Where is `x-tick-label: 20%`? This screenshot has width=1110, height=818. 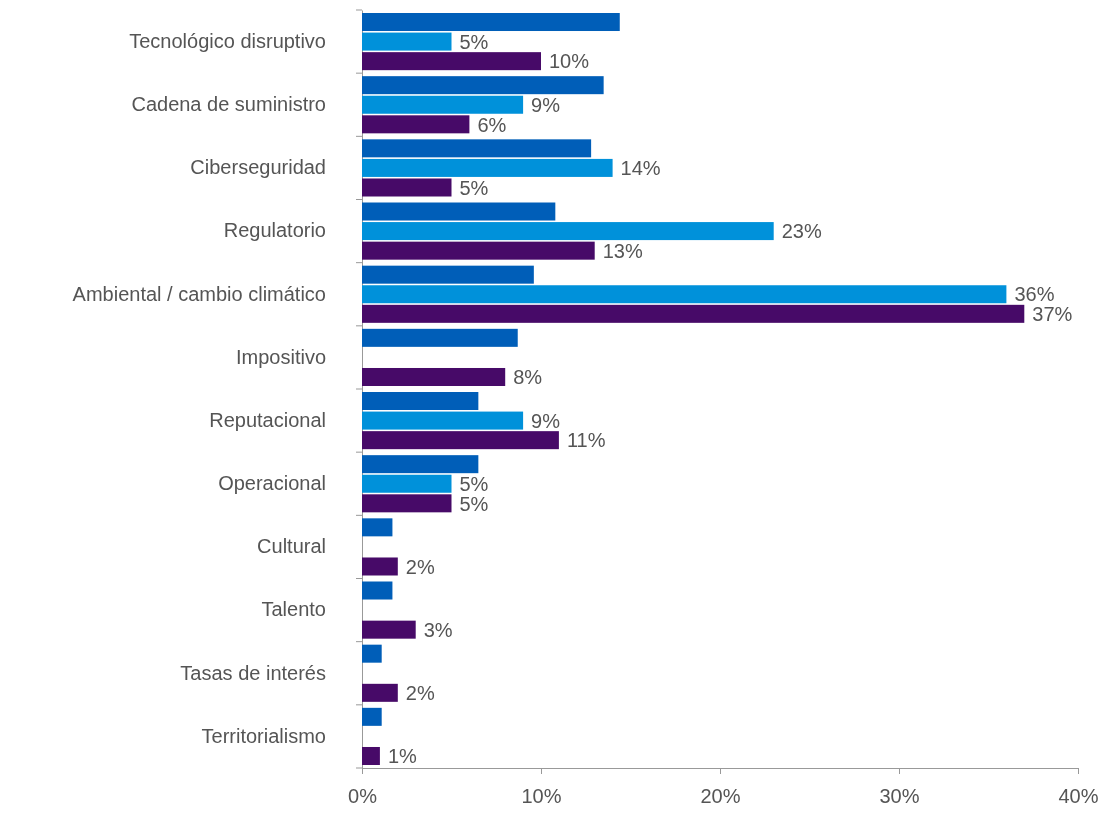 x-tick-label: 20% is located at coordinates (720, 796).